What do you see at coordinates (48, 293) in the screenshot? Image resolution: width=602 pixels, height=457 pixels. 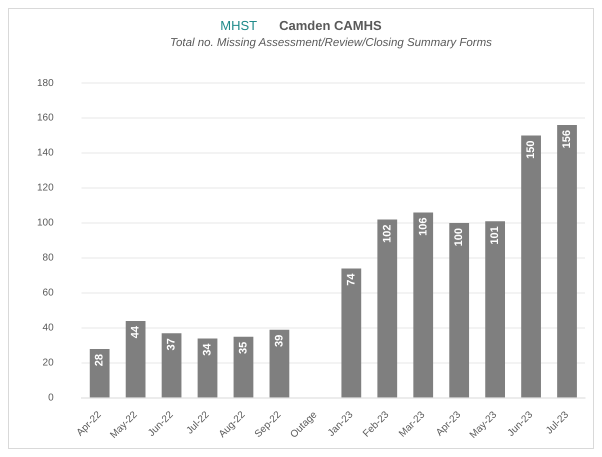 I see `y-tick-label: 60` at bounding box center [48, 293].